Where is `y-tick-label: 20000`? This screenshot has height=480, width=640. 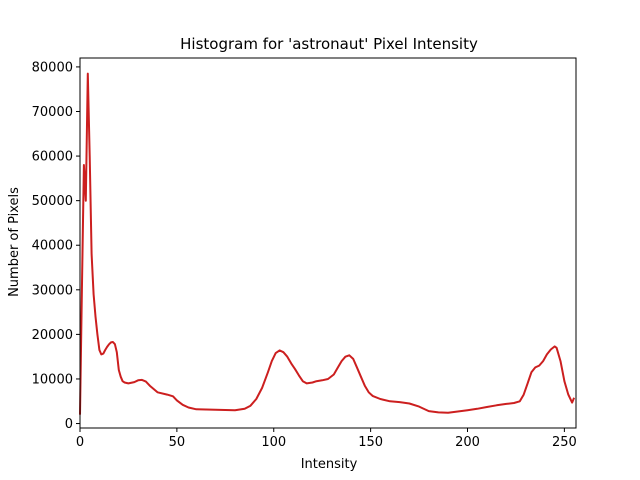 y-tick-label: 20000 is located at coordinates (52, 335).